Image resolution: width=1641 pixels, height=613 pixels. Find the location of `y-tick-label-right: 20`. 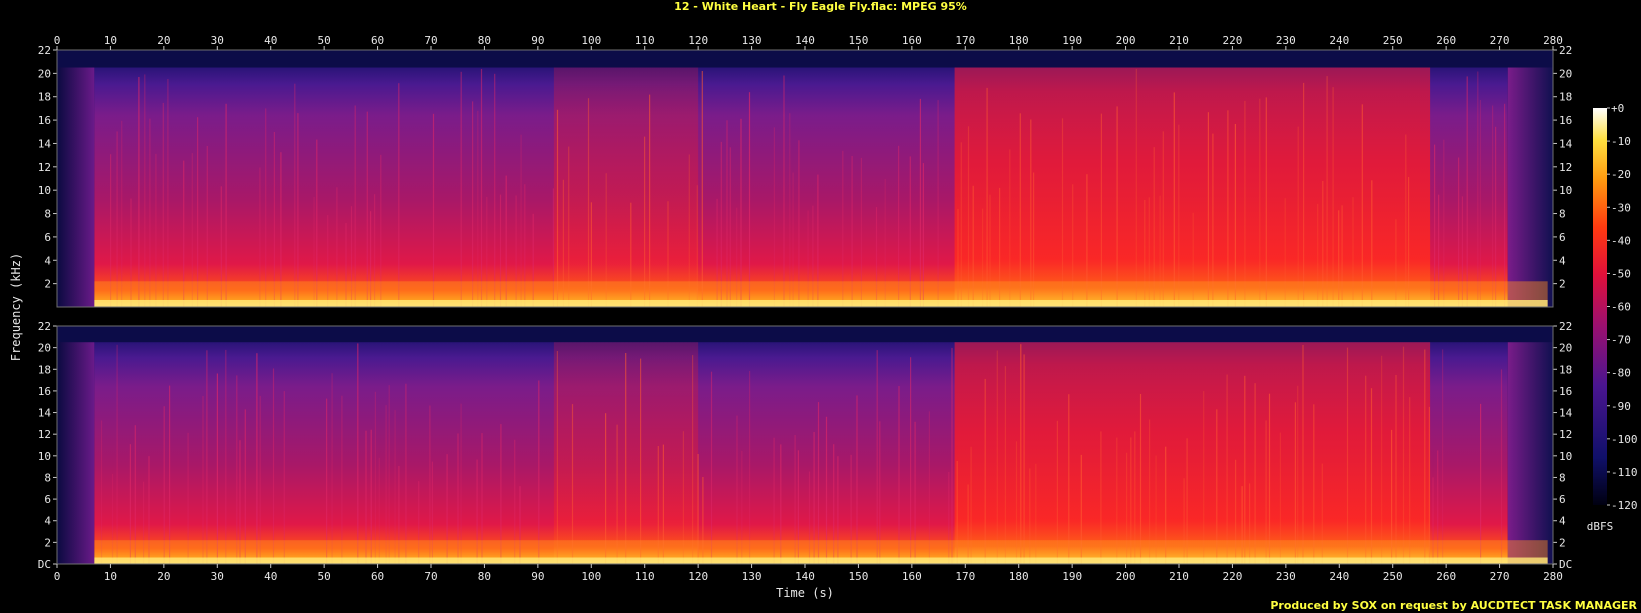

y-tick-label-right: 20 is located at coordinates (1565, 73).